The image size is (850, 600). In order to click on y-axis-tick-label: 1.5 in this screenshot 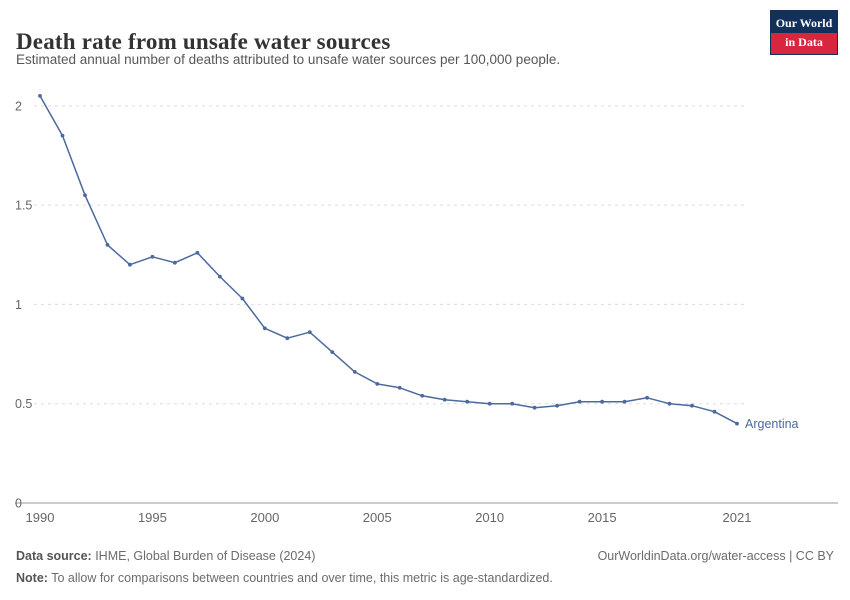, I will do `click(23, 206)`.